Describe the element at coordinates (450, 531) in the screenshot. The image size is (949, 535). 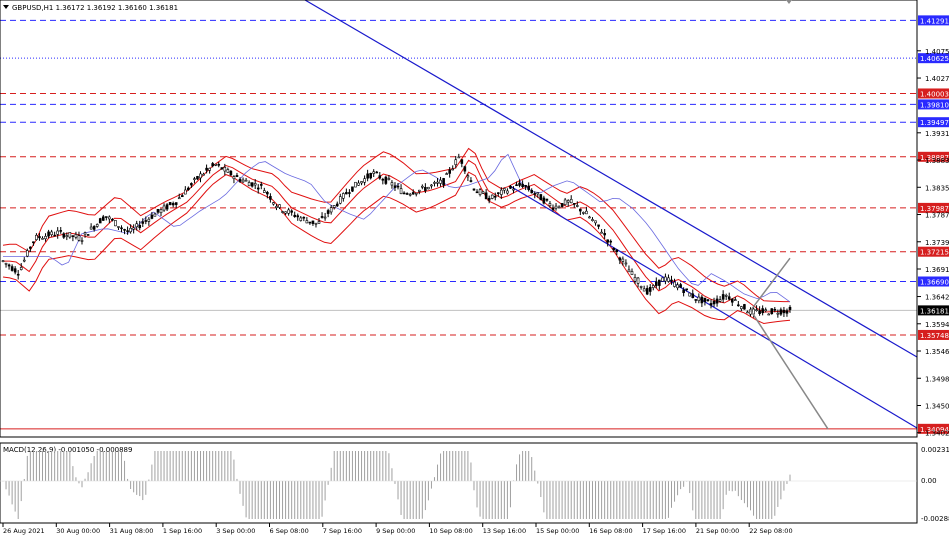
I see `time-tick-label: 10 Sep 08:00` at that location.